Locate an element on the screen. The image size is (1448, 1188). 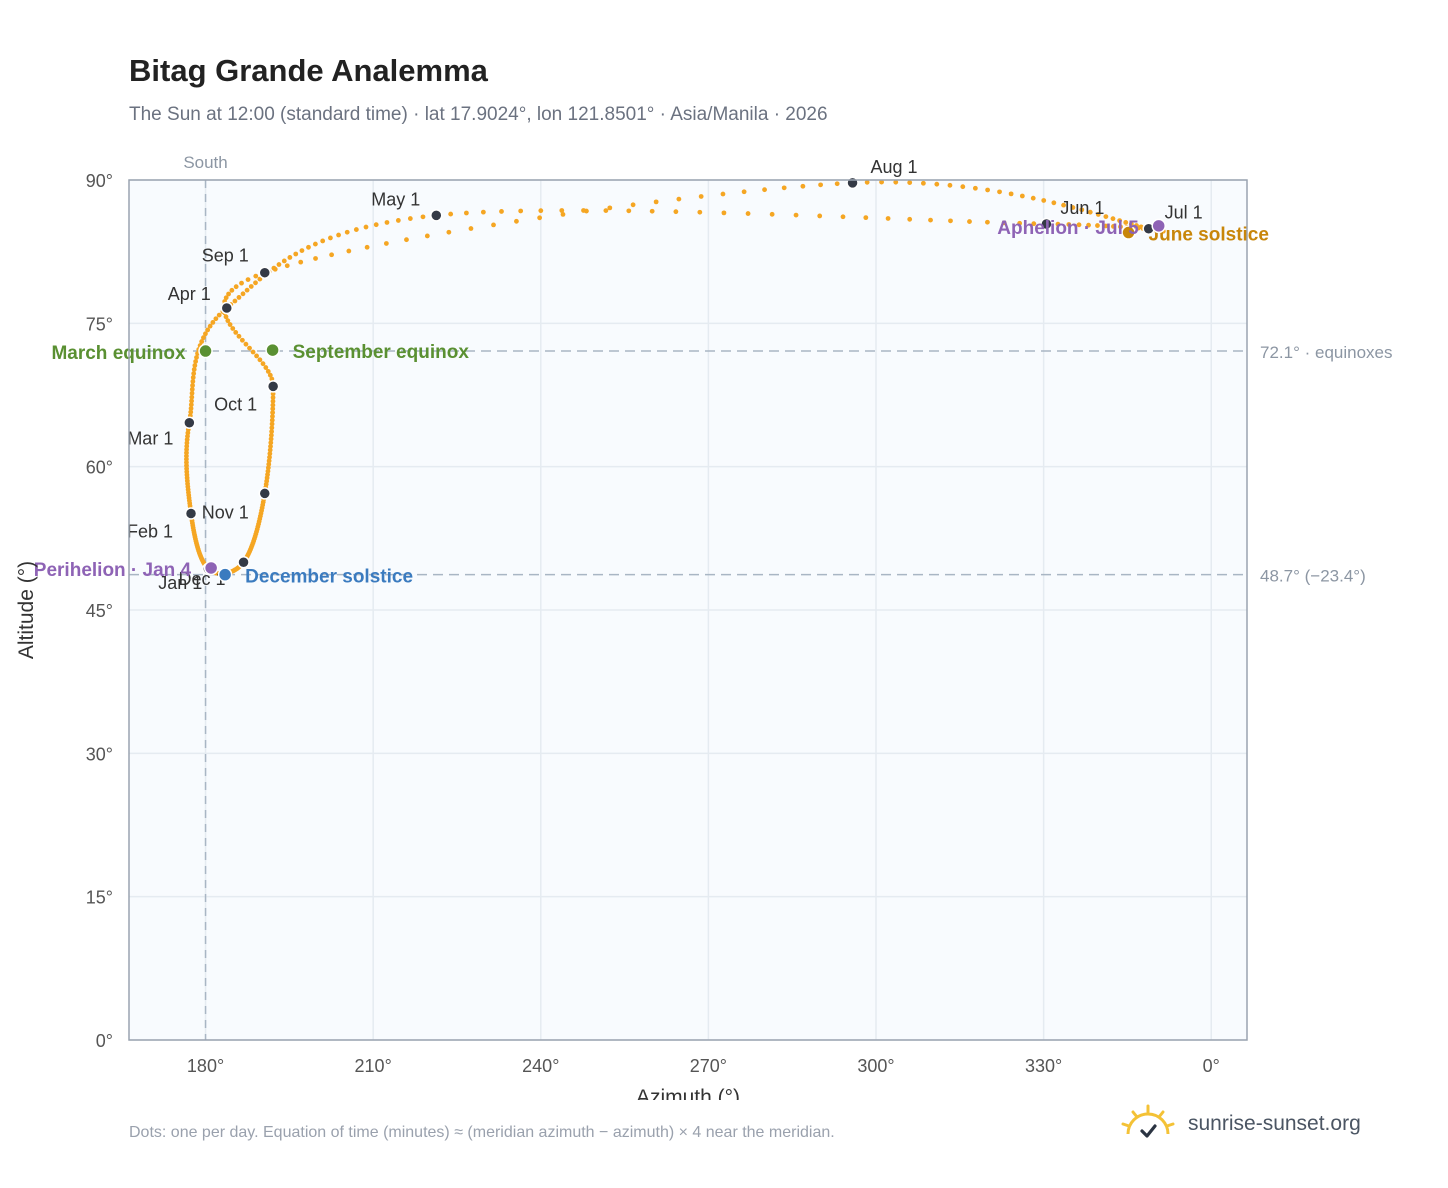
month-marker-label: Aug 1 is located at coordinates (894, 167).